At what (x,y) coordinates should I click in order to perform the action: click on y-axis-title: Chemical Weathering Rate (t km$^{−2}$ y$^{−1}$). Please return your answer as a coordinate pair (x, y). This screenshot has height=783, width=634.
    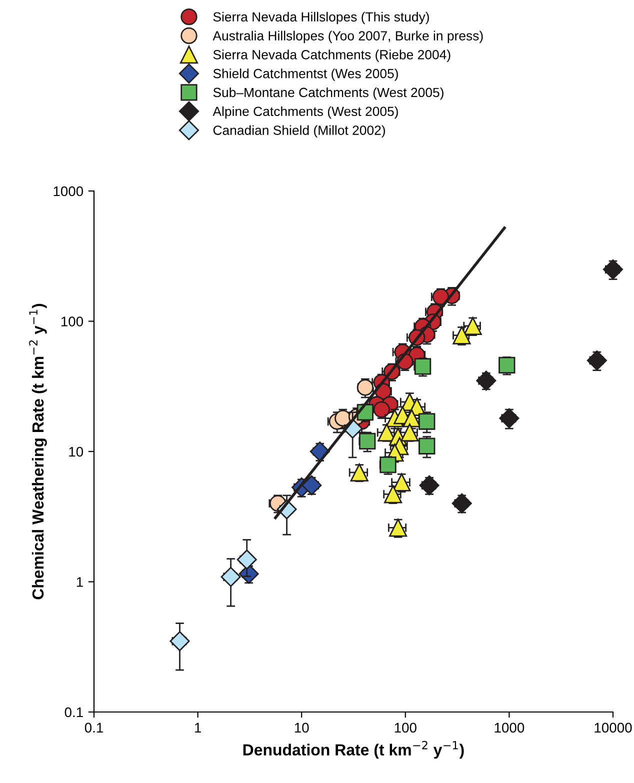
    Looking at the image, I should click on (38, 452).